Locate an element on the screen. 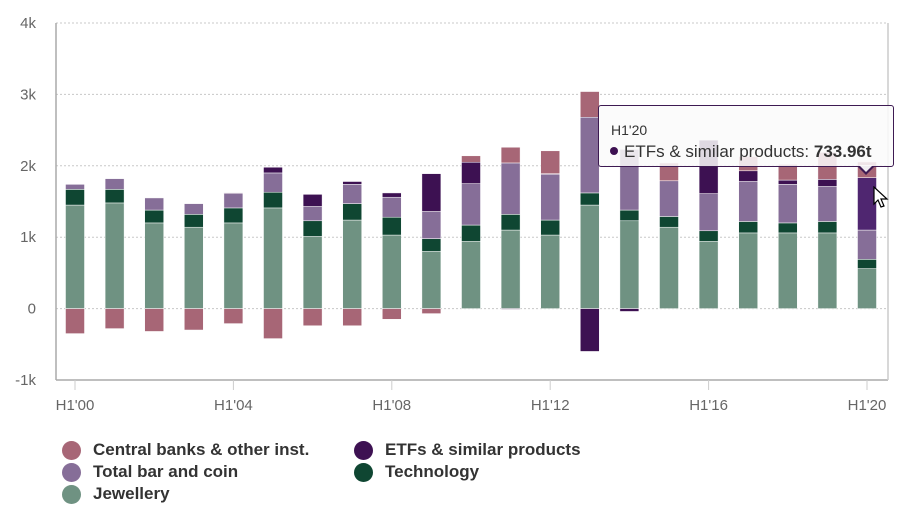 This screenshot has height=518, width=912. y-axis-ticks: -1k 0 1k 2k 3k 4k is located at coordinates (25, 202).